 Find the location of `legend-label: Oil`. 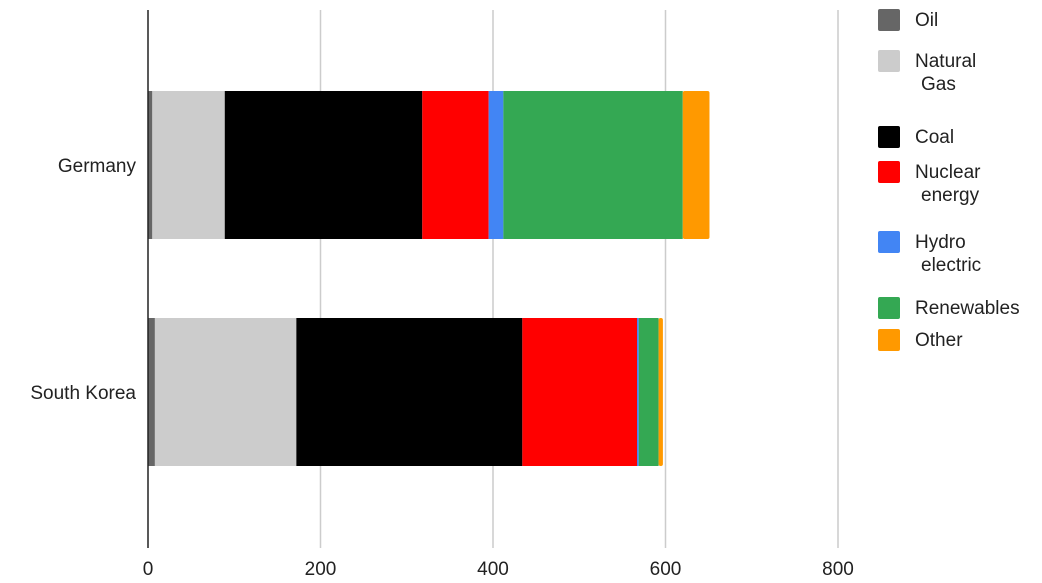

legend-label: Oil is located at coordinates (926, 20).